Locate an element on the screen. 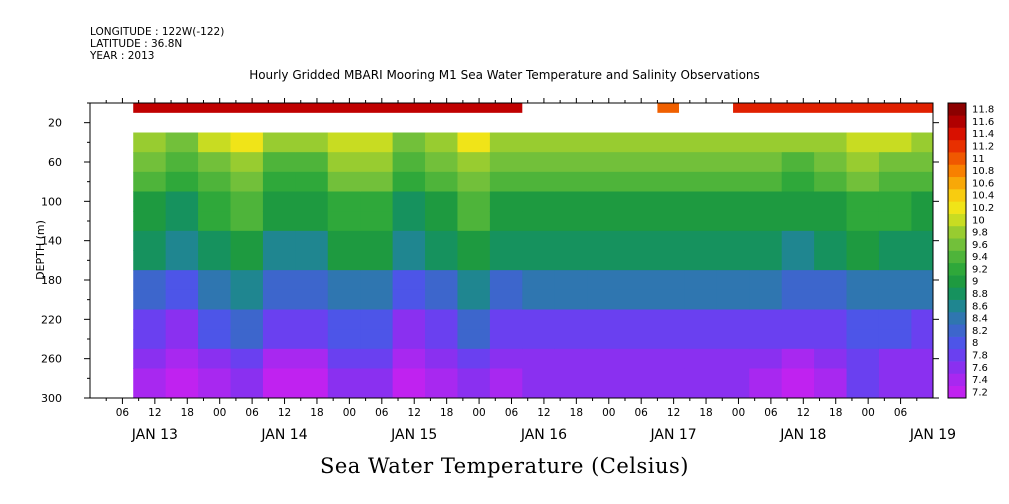 The height and width of the screenshot is (504, 1009). longitude-label: LONGITUDE : 122W(-122) is located at coordinates (157, 32).